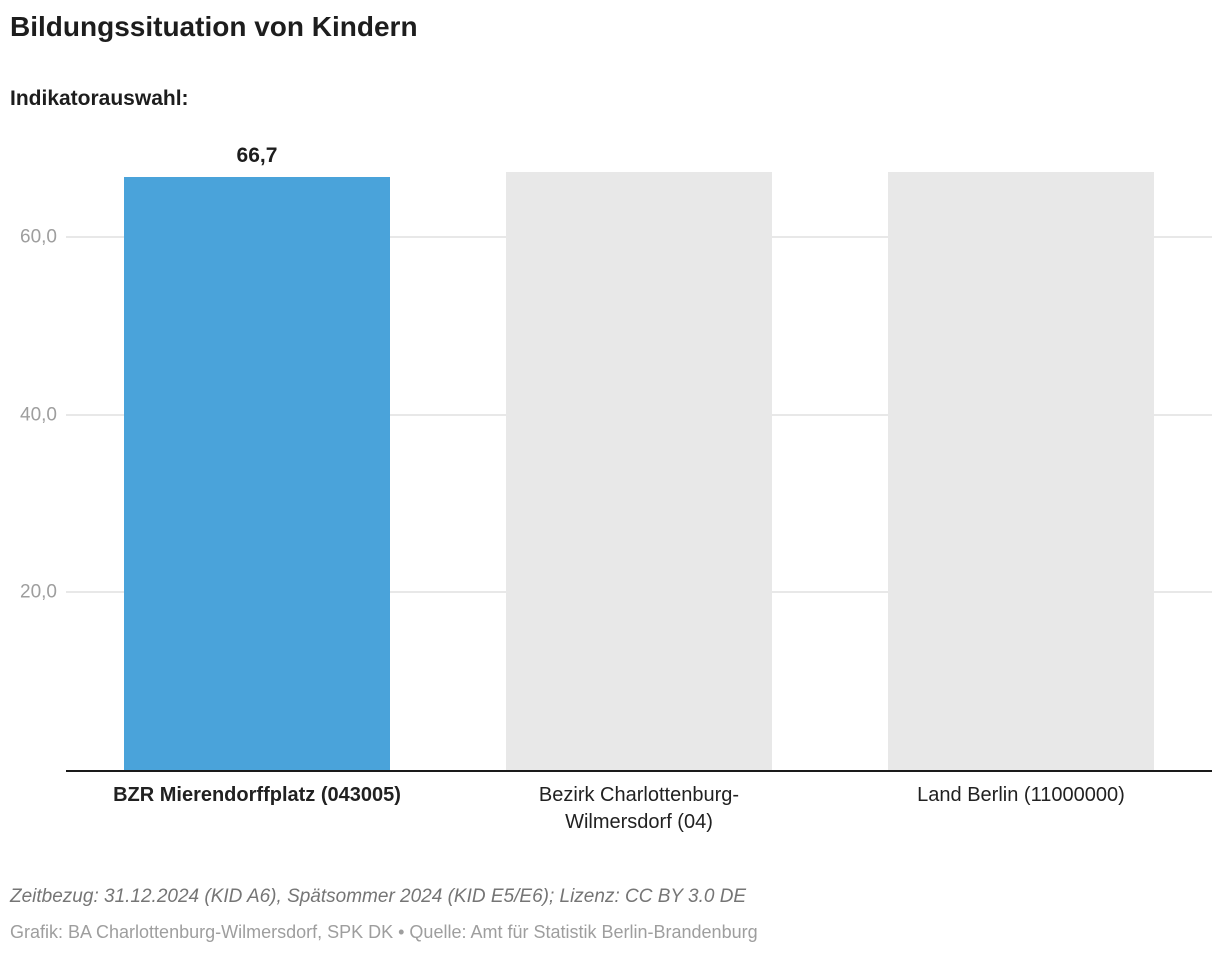  I want to click on page-title: Bildungssituation von Kindern, so click(214, 26).